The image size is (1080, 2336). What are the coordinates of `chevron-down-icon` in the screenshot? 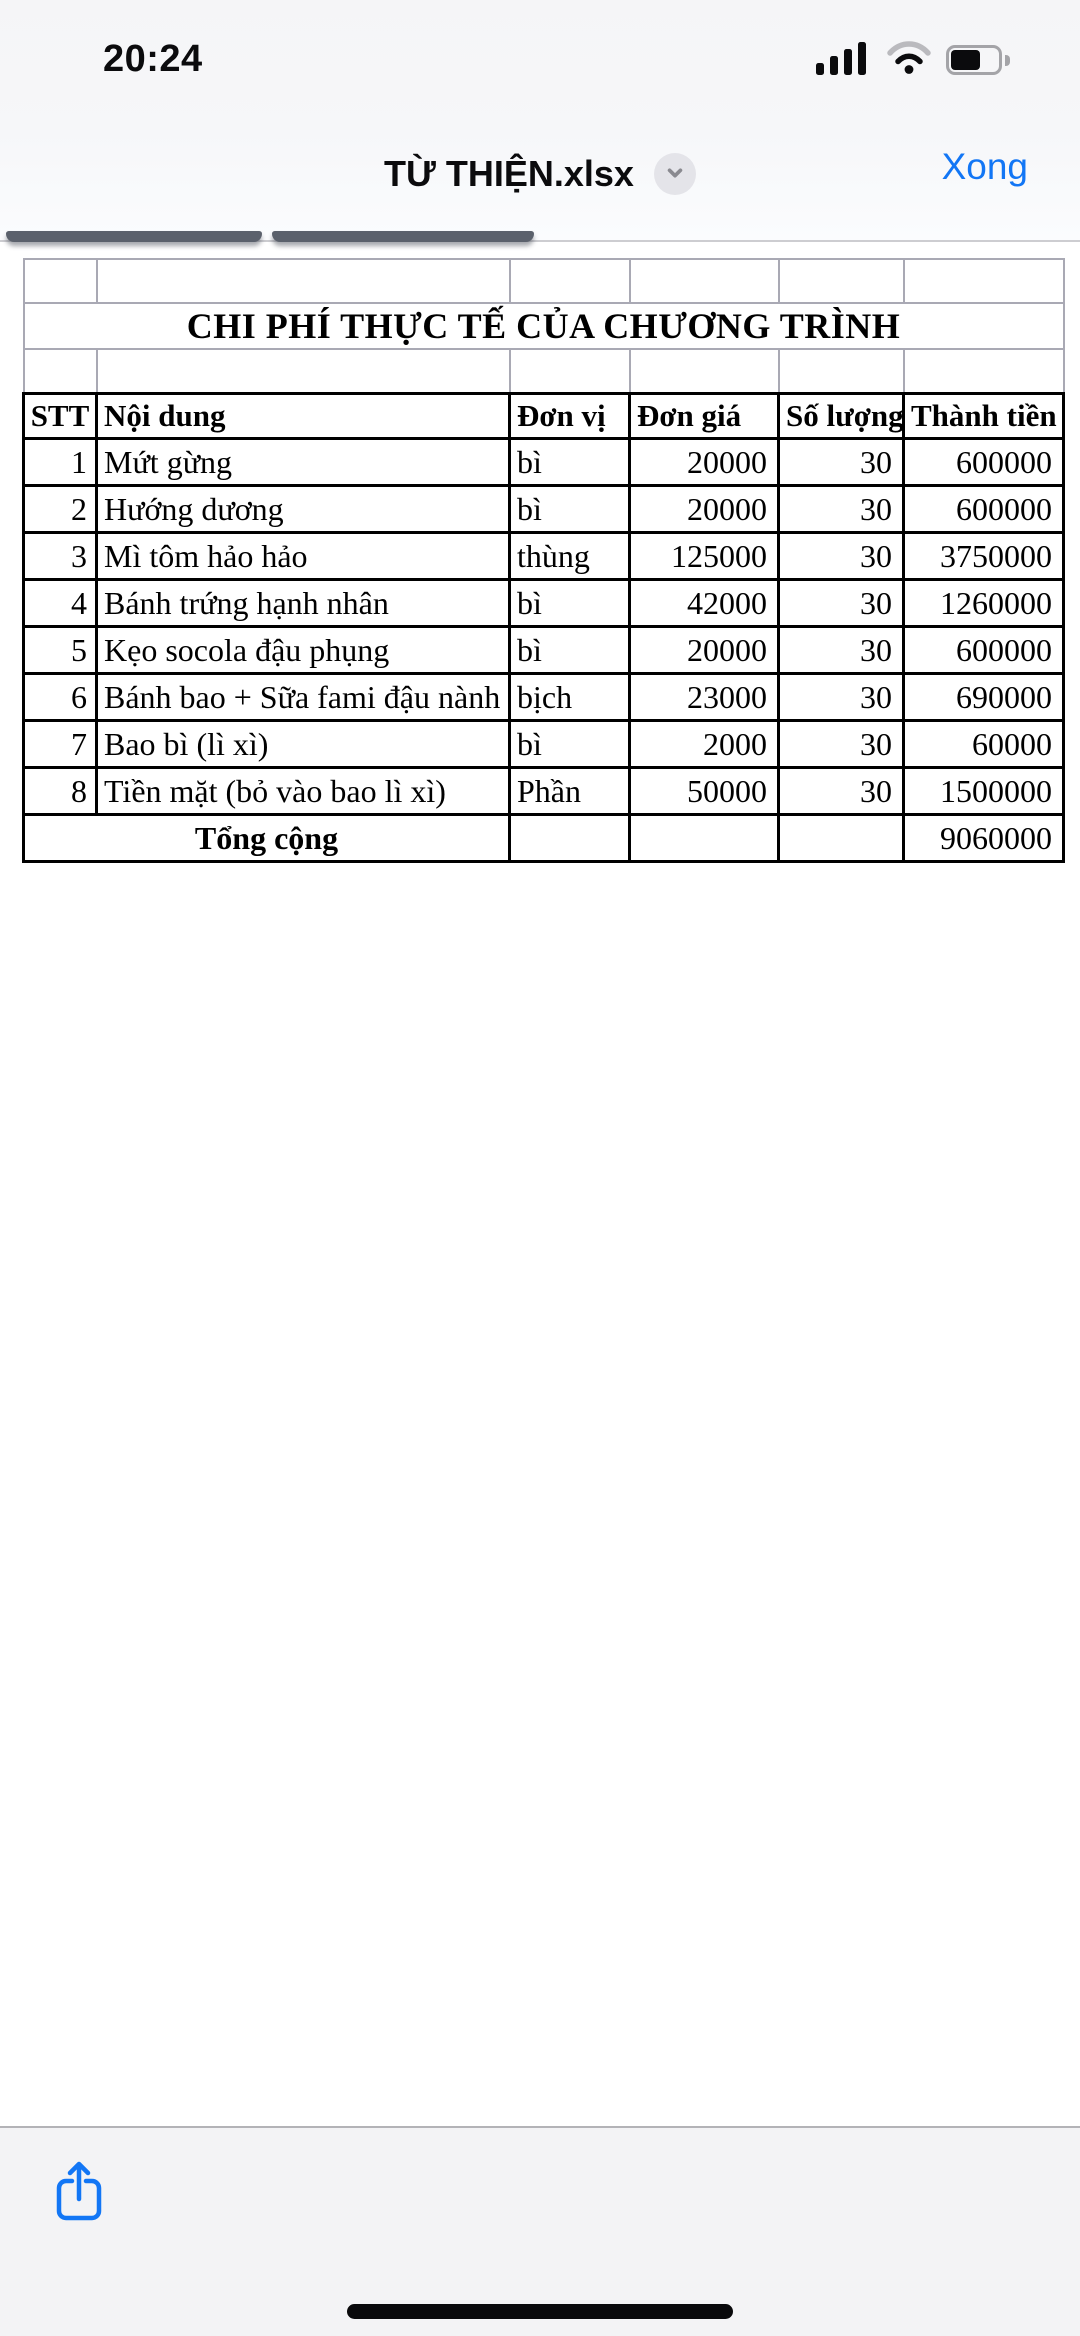 It's located at (675, 174).